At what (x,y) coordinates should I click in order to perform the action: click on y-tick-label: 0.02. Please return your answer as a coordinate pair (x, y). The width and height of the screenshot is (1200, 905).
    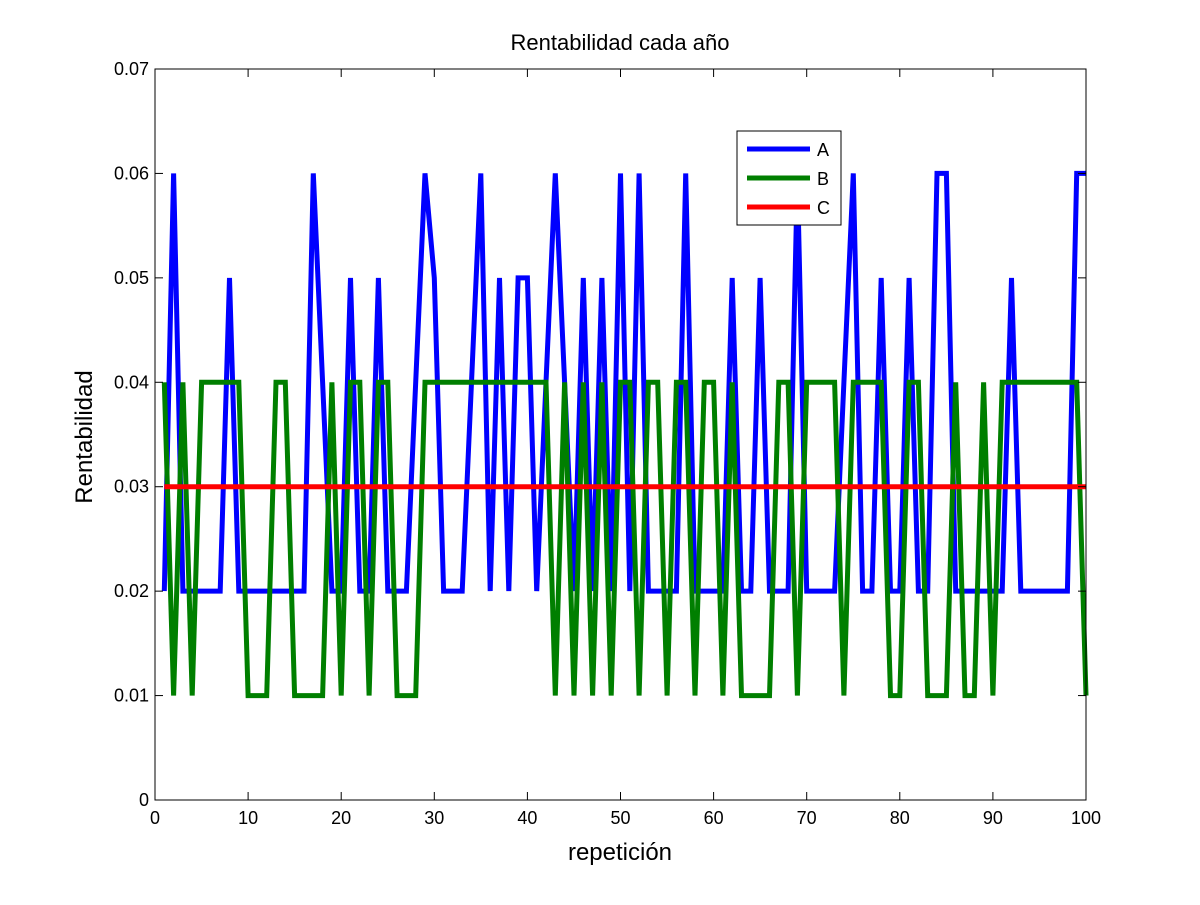
    Looking at the image, I should click on (131, 591).